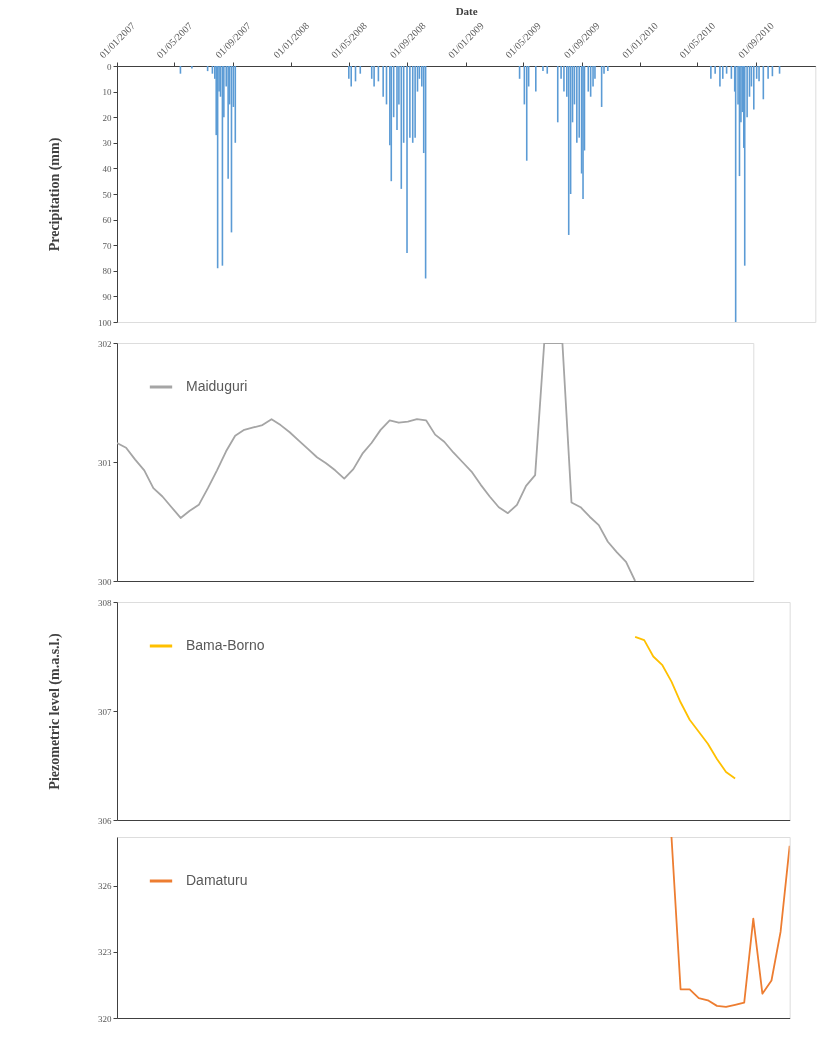 Image resolution: width=821 pixels, height=1039 pixels. What do you see at coordinates (107, 271) in the screenshot?
I see `y-tick-label: 80` at bounding box center [107, 271].